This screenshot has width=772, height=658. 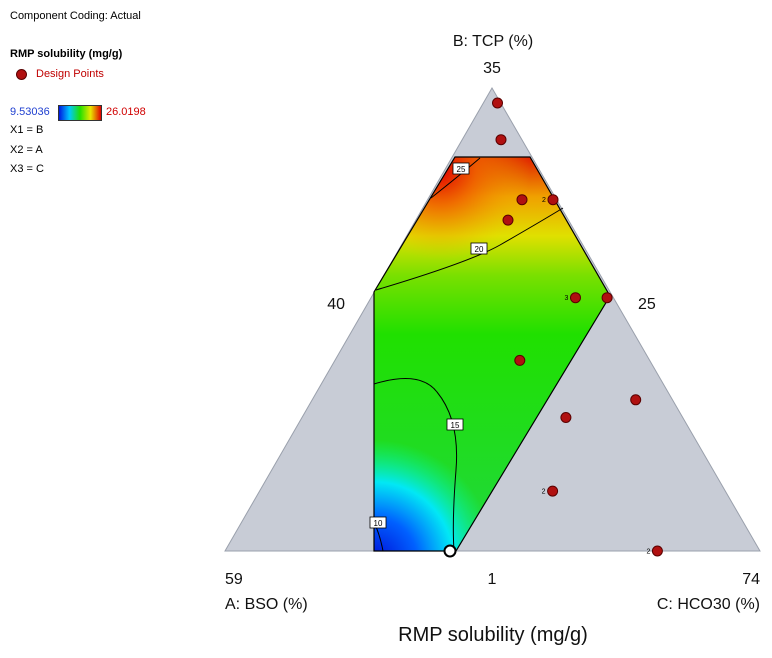 What do you see at coordinates (492, 579) in the screenshot?
I see `tick-label-bottom-mid: 1` at bounding box center [492, 579].